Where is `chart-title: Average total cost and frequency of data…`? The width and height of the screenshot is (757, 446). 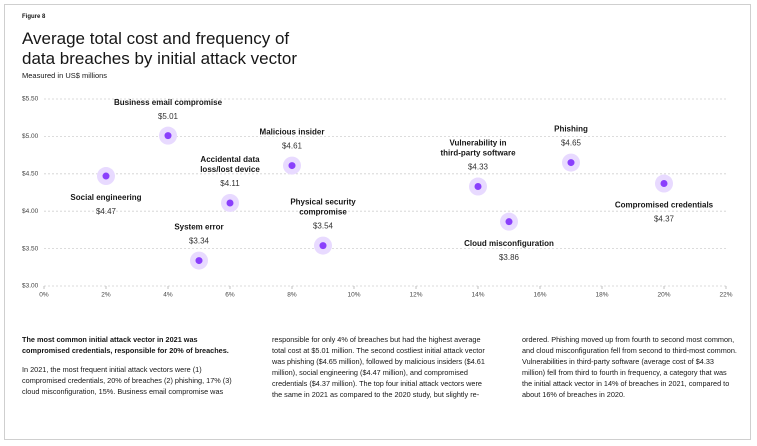
chart-title: Average total cost and frequency of data… is located at coordinates (159, 48).